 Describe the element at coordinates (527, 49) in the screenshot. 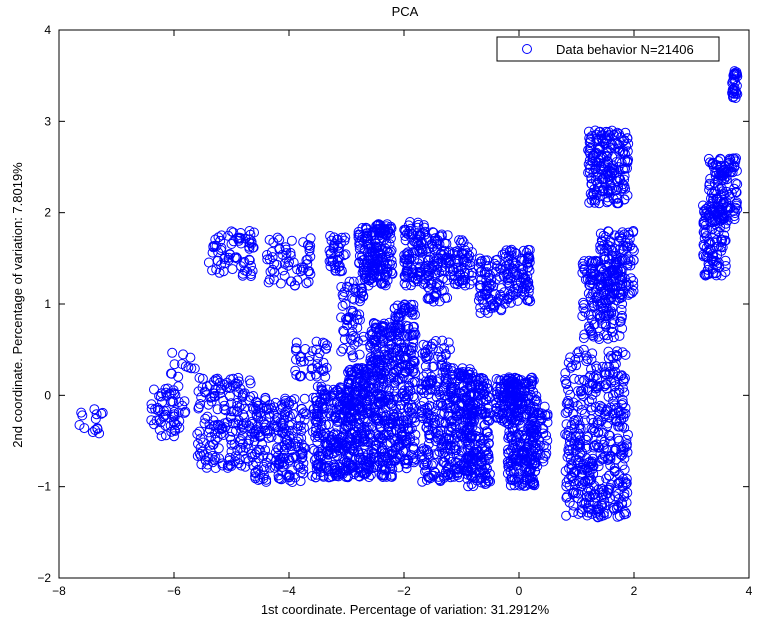

I see `legend-marker` at that location.